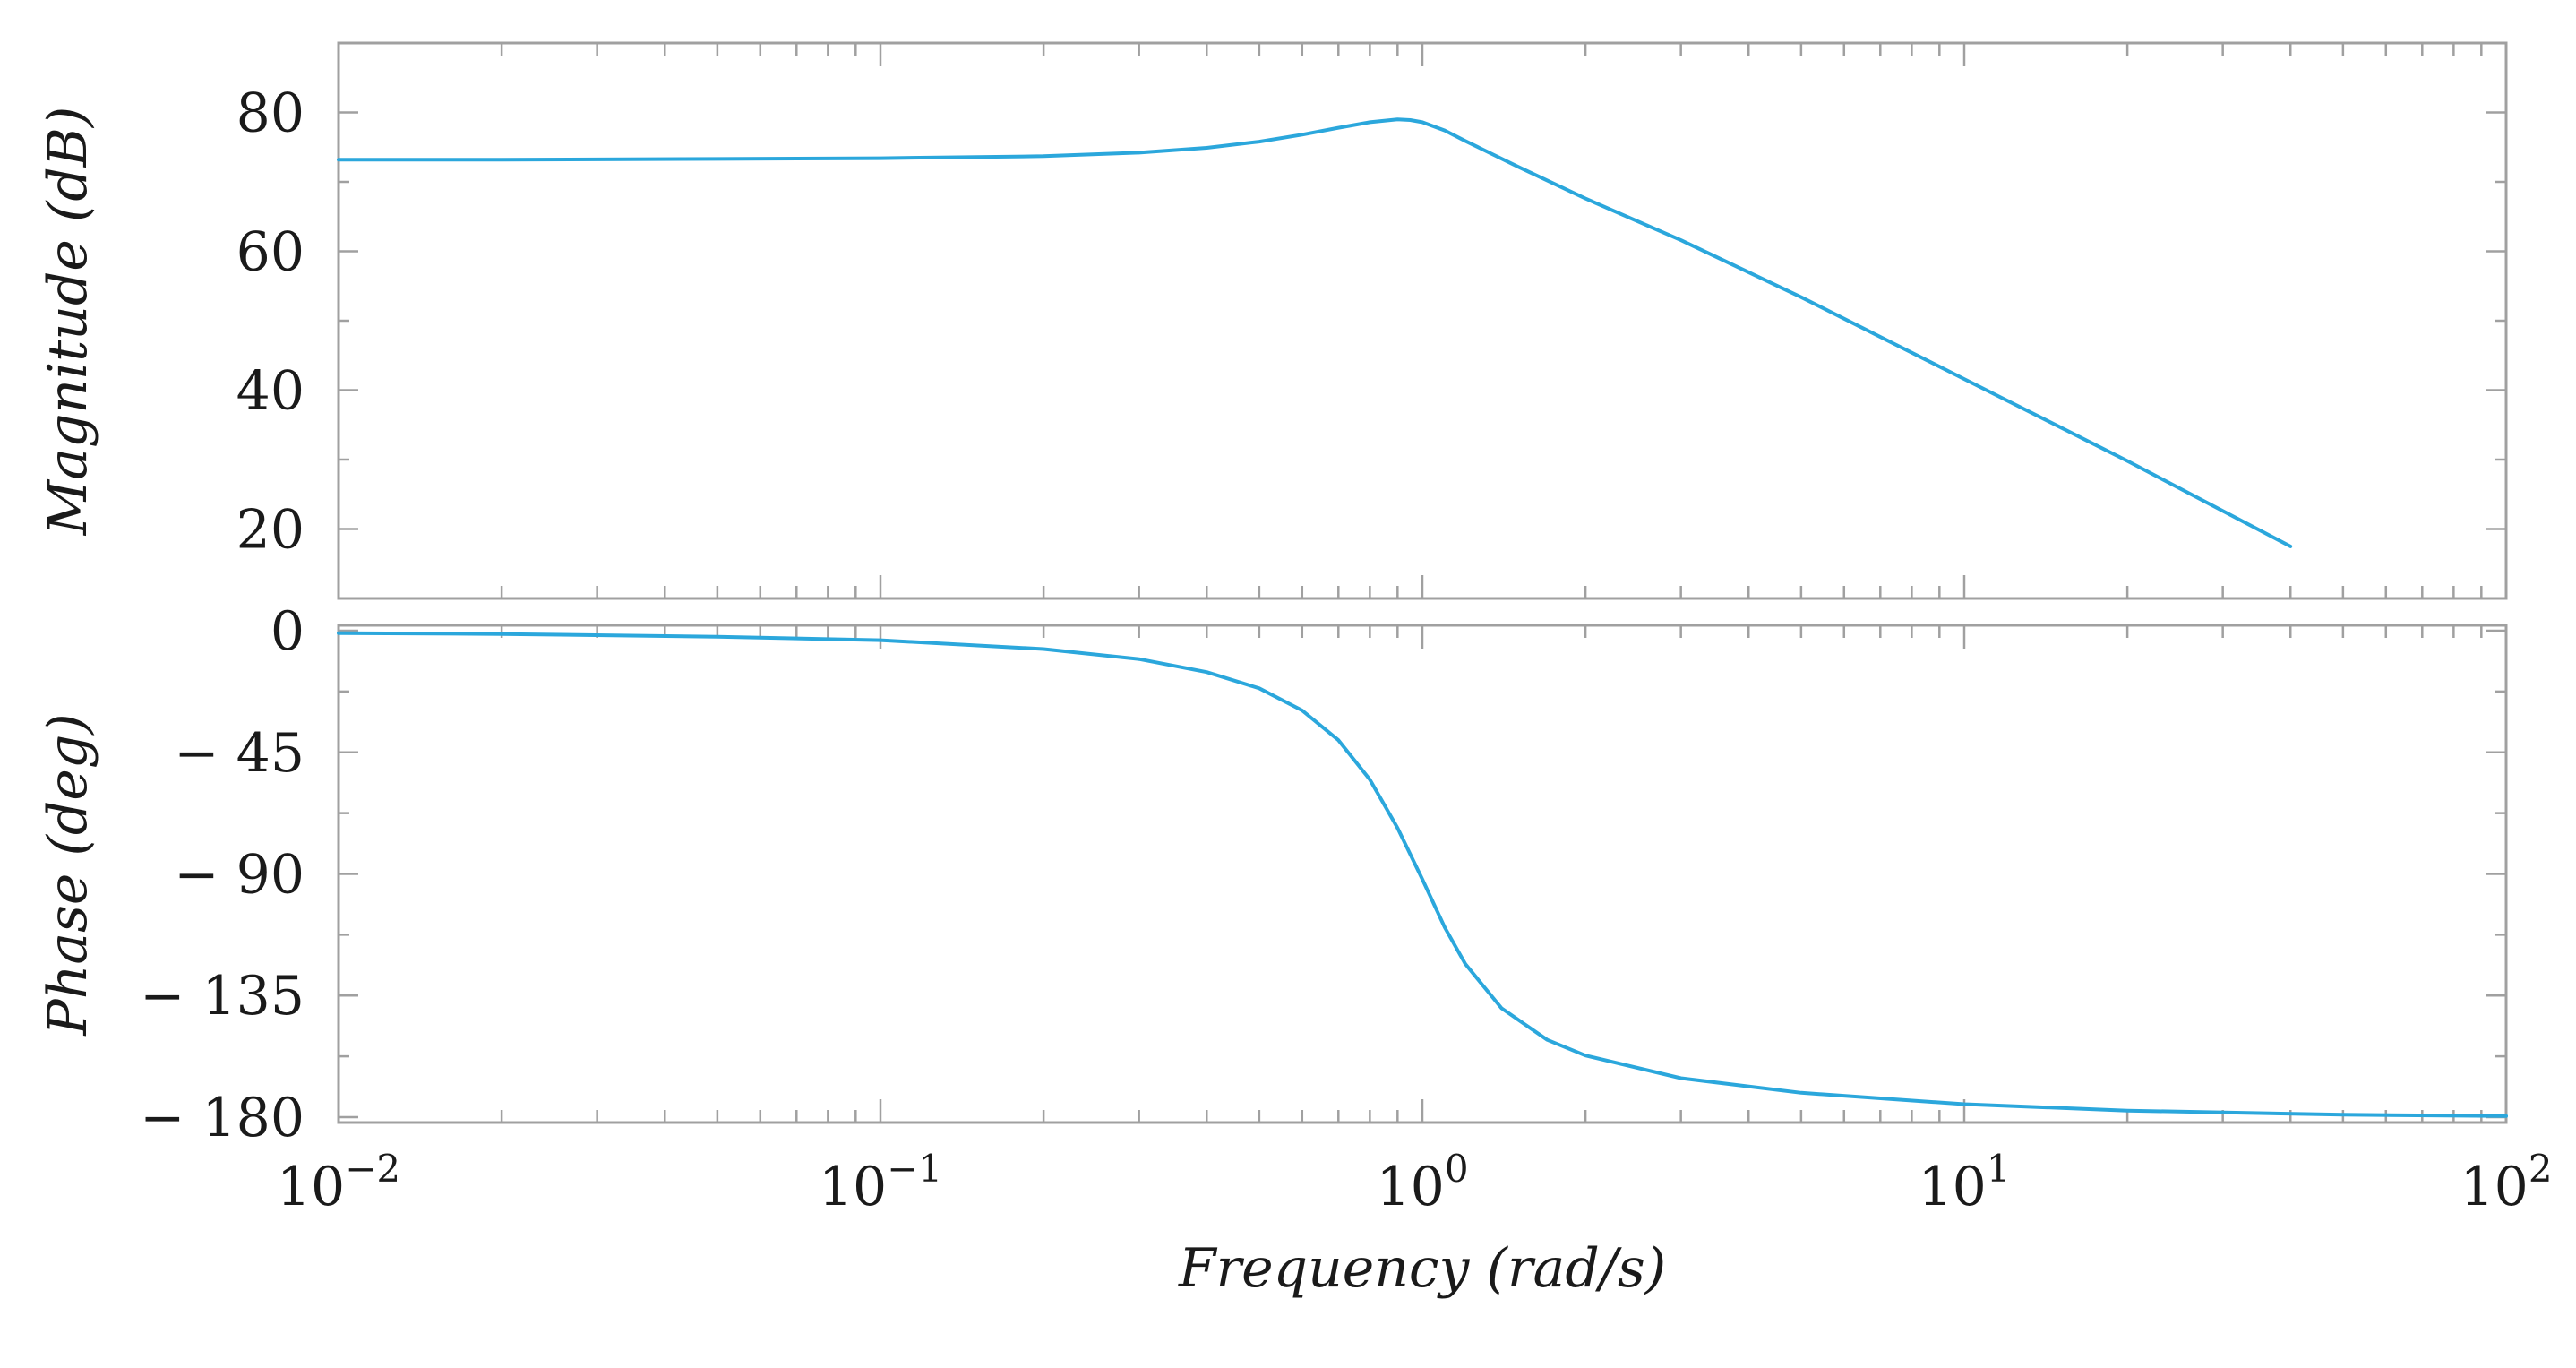 This screenshot has width=2576, height=1368. I want to click on magnitude-y-tick-labels: 20 40 60 80, so click(270, 322).